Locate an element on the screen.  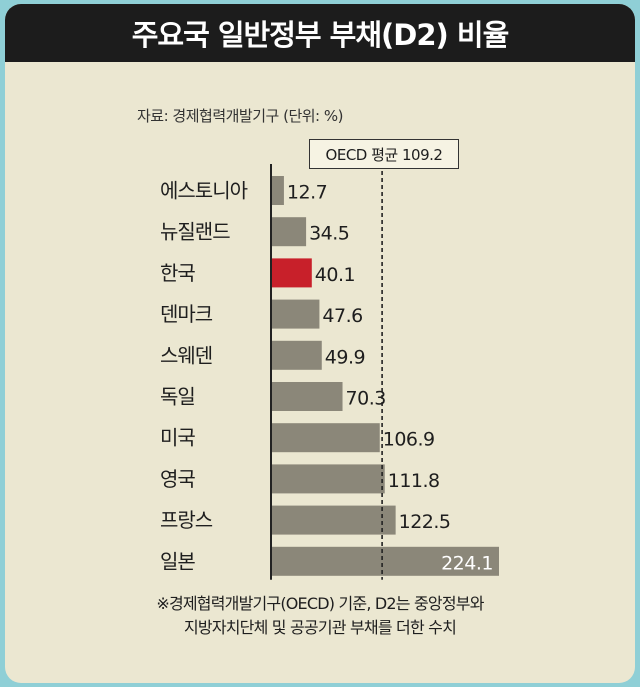
value-label-6: 106.9 is located at coordinates (409, 440).